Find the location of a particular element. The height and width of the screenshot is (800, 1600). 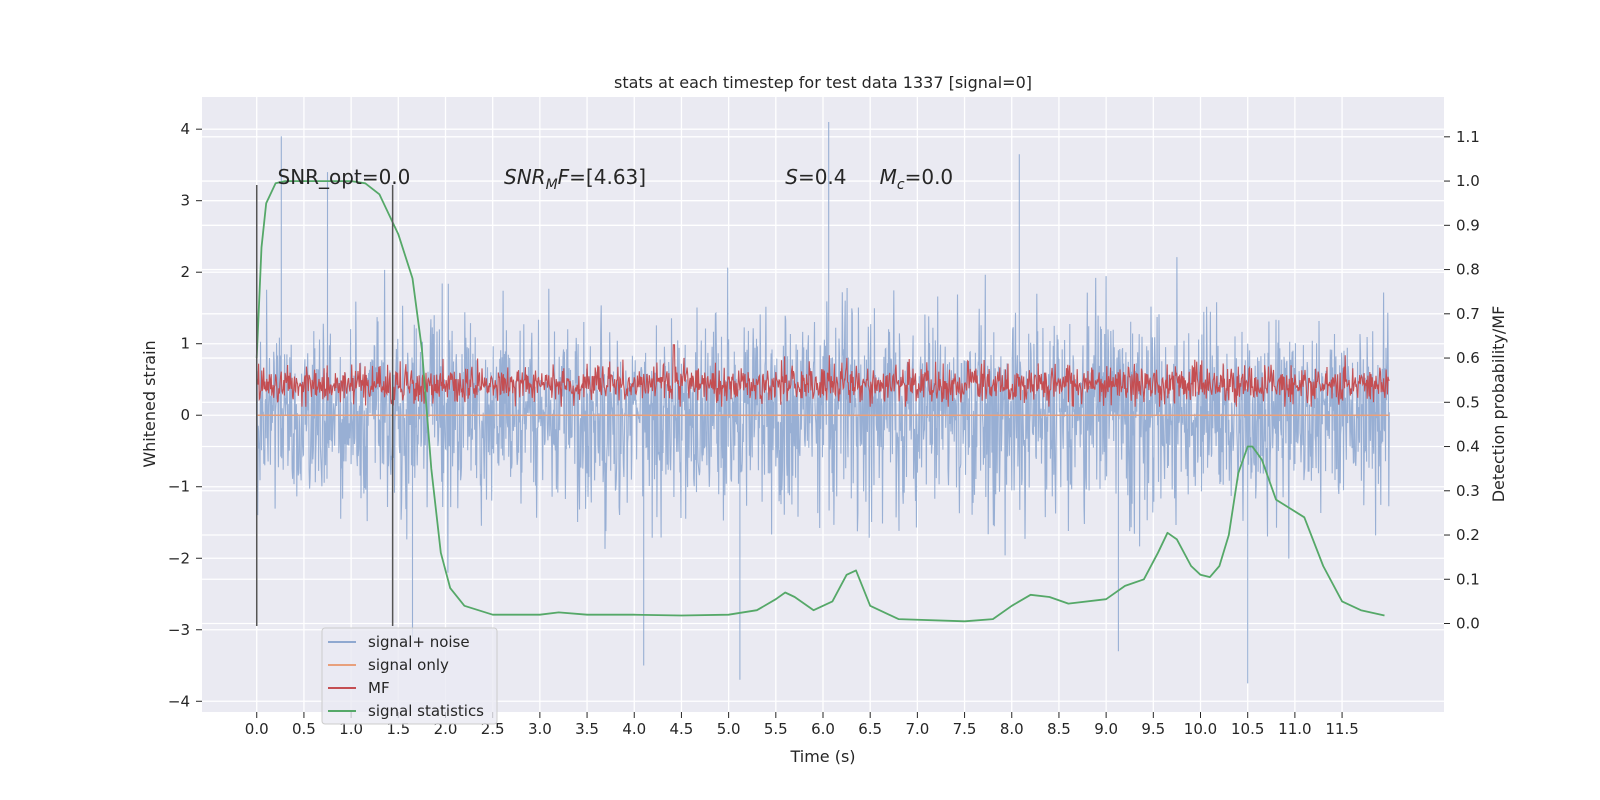

x-tick-label: 6.5 is located at coordinates (870, 729).